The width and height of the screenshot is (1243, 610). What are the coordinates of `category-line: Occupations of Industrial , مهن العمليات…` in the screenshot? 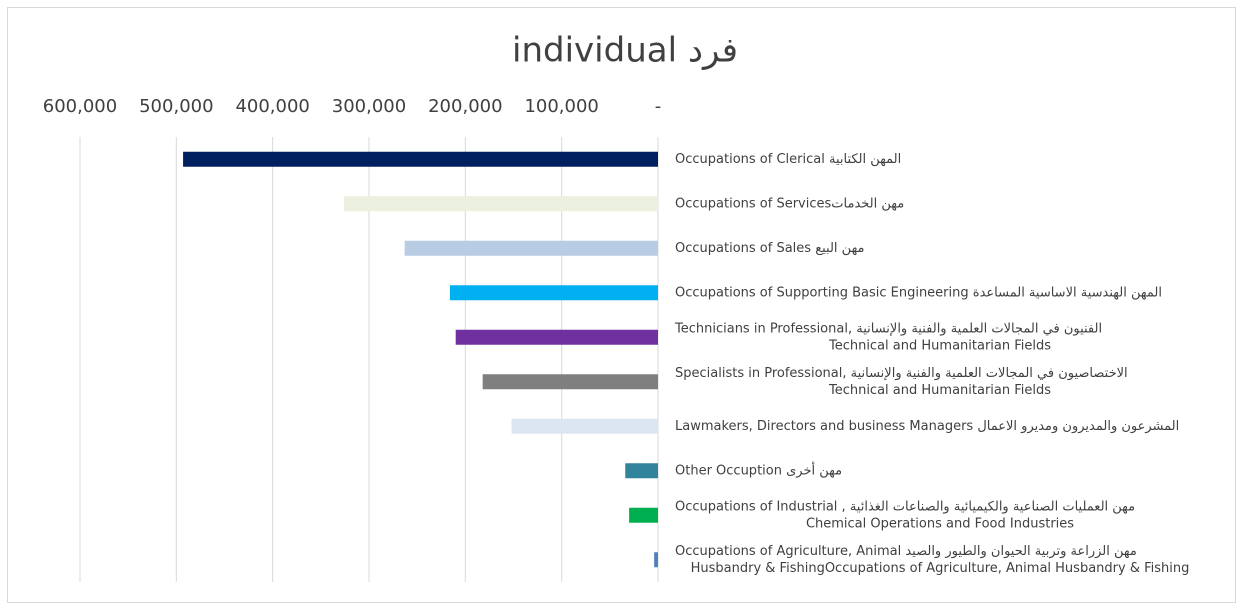 It's located at (905, 506).